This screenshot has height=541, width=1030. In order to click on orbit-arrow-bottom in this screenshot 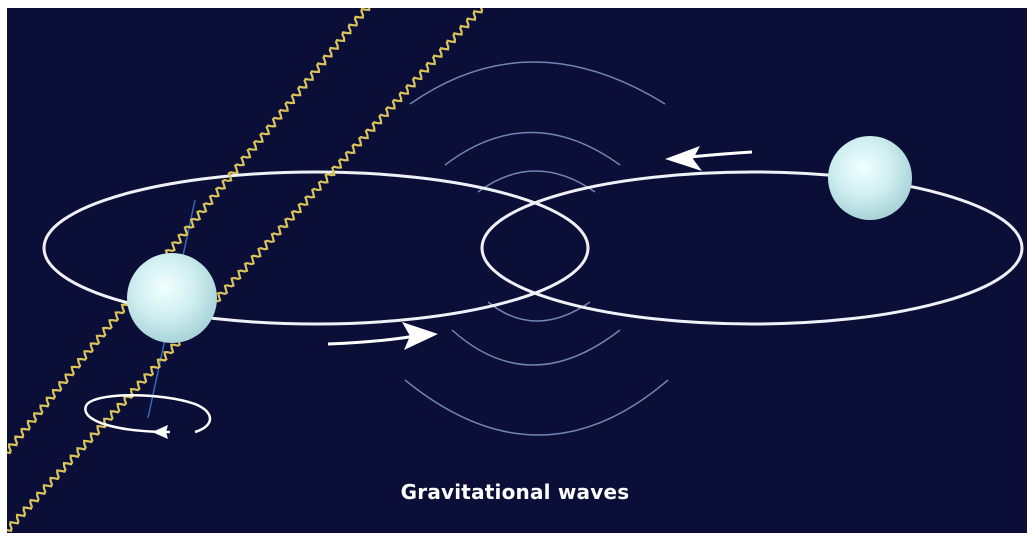, I will do `click(382, 336)`.